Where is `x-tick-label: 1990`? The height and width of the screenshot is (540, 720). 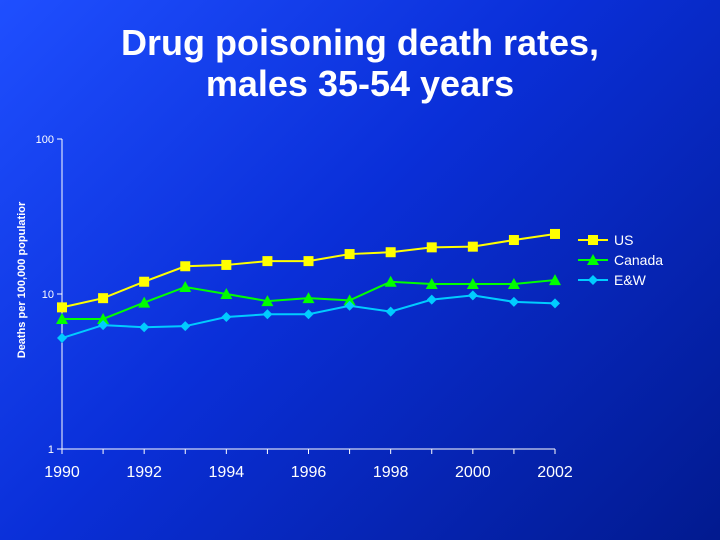
x-tick-label: 1990 is located at coordinates (62, 472).